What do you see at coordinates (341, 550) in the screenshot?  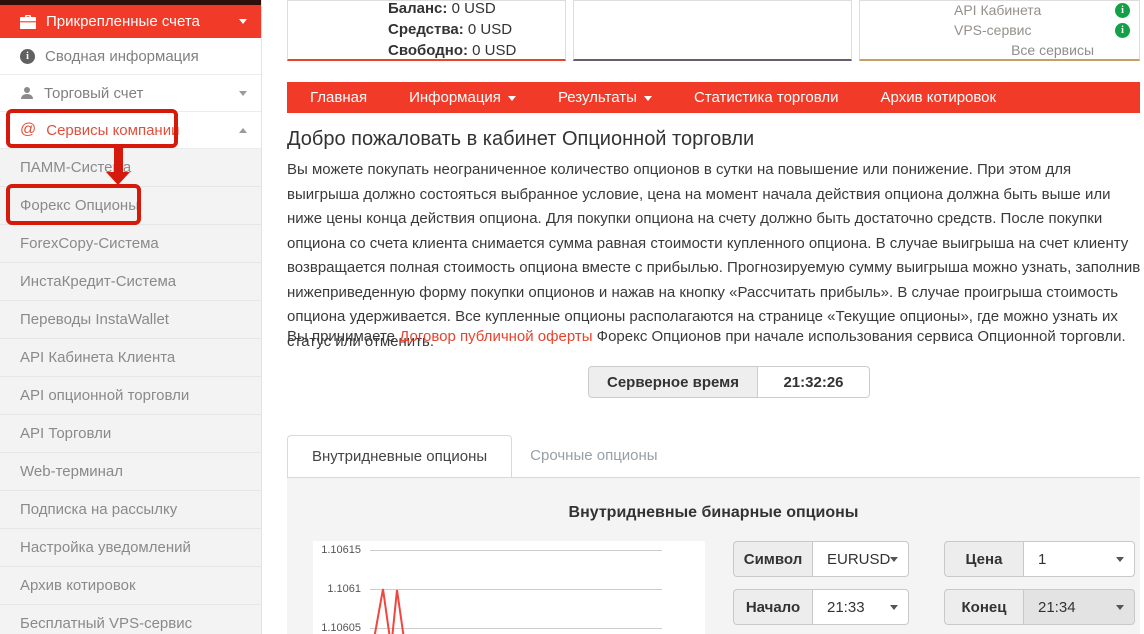 I see `y-tick: 1.10615` at bounding box center [341, 550].